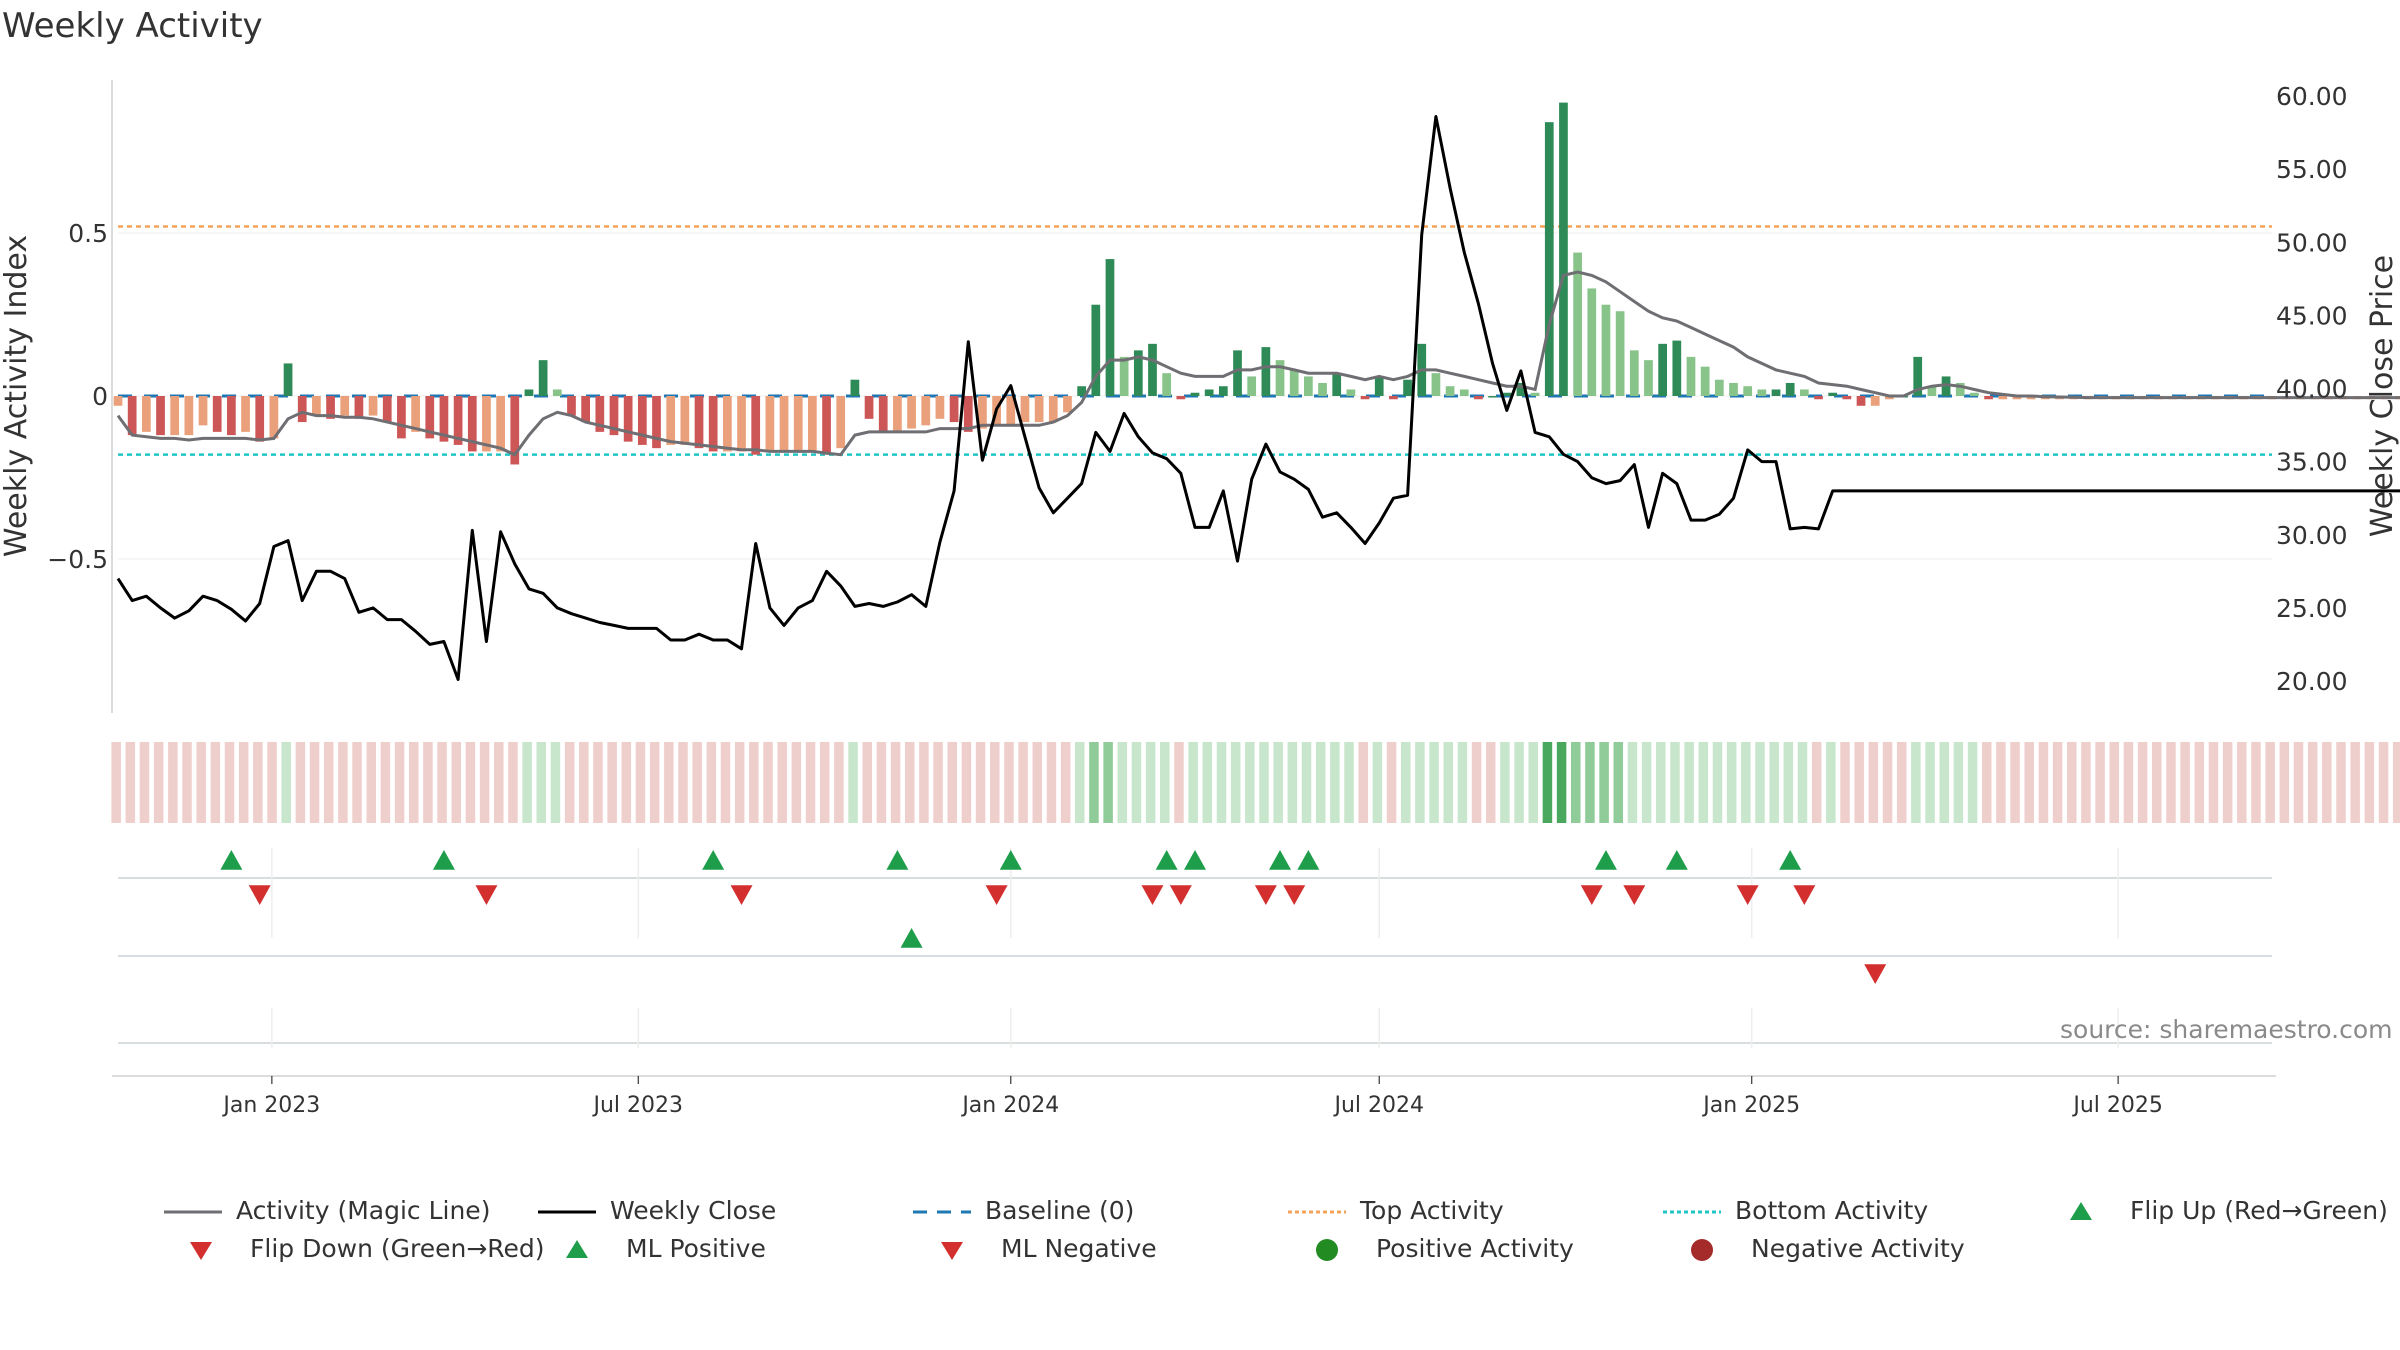  I want to click on y-tick-label: 0, so click(100, 396).